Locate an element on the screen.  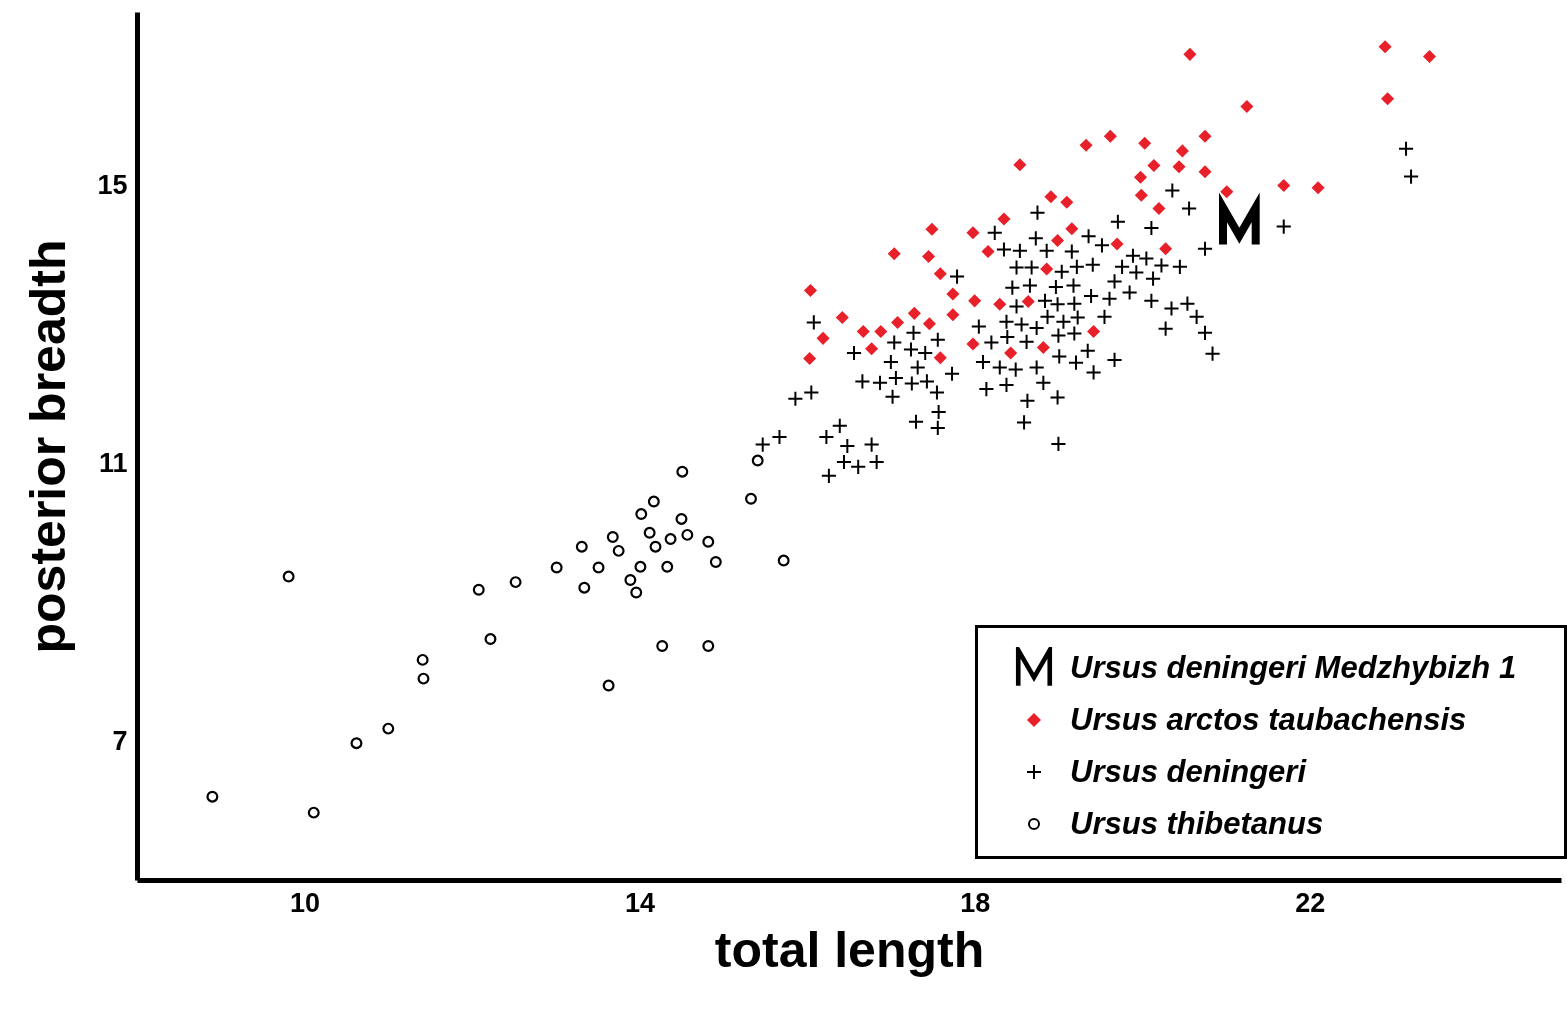
y-axis-title: posterior breadth is located at coordinates (48, 446).